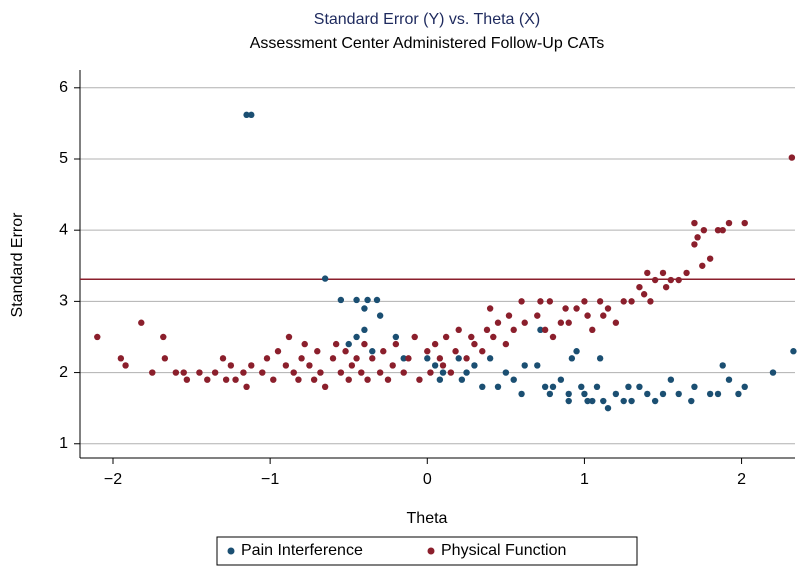 The height and width of the screenshot is (579, 803). I want to click on legend-box, so click(427, 551).